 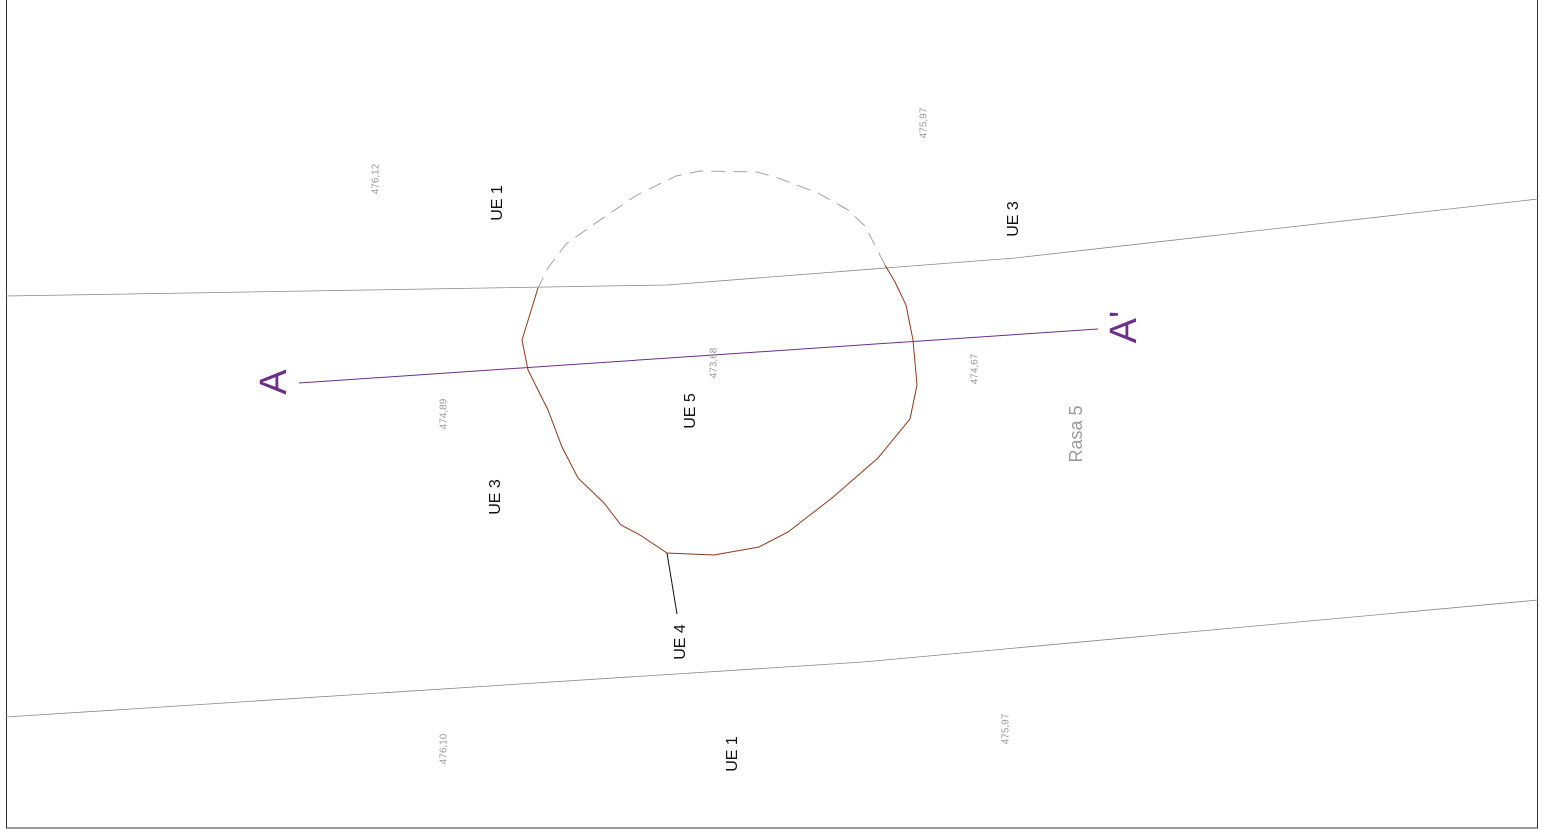 I want to click on leader-line, so click(x=672, y=583).